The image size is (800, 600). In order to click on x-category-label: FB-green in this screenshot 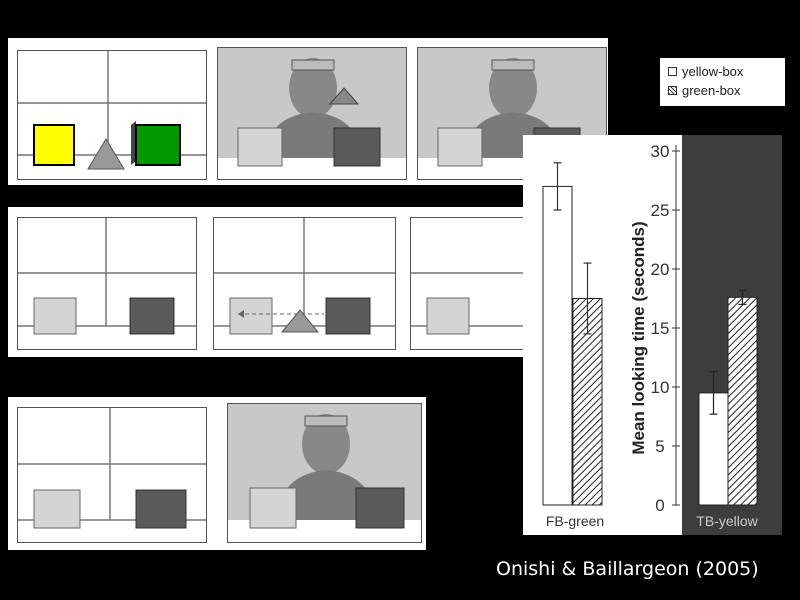, I will do `click(575, 521)`.